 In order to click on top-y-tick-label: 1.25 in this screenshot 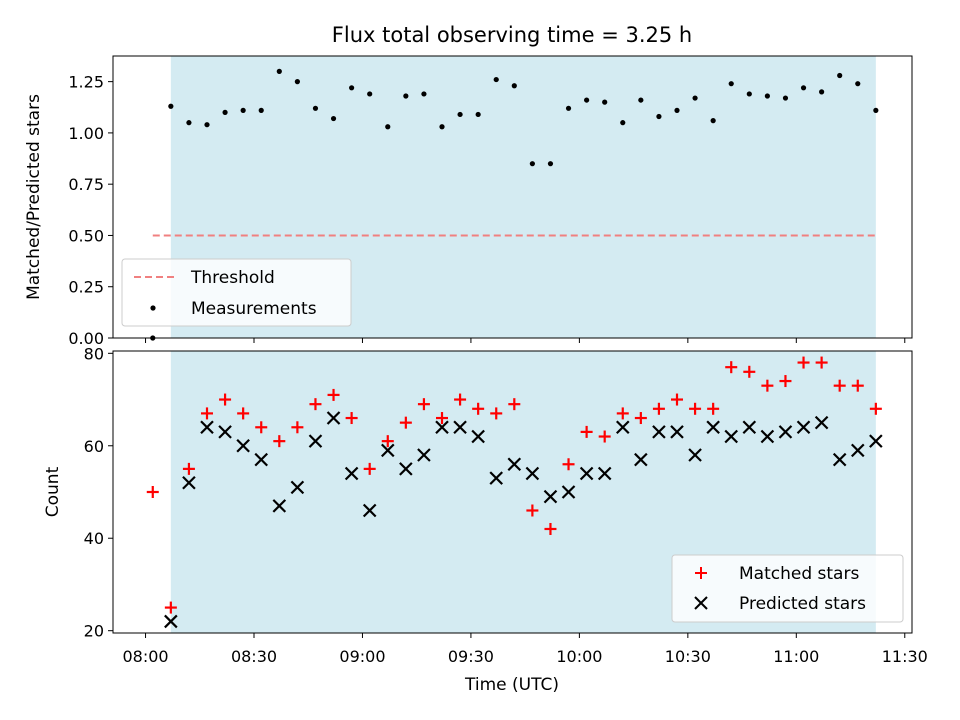, I will do `click(86, 82)`.